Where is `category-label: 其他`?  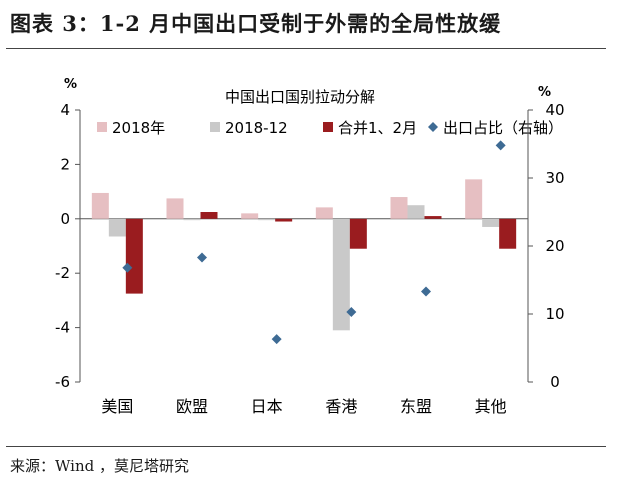 category-label: 其他 is located at coordinates (491, 406).